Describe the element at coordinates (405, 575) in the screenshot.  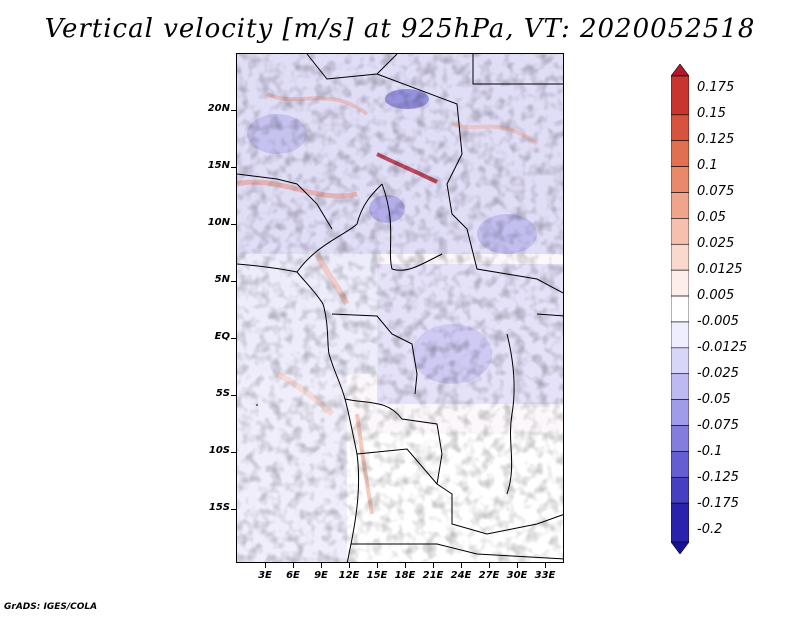
I see `lon-label-18E: 18E` at that location.